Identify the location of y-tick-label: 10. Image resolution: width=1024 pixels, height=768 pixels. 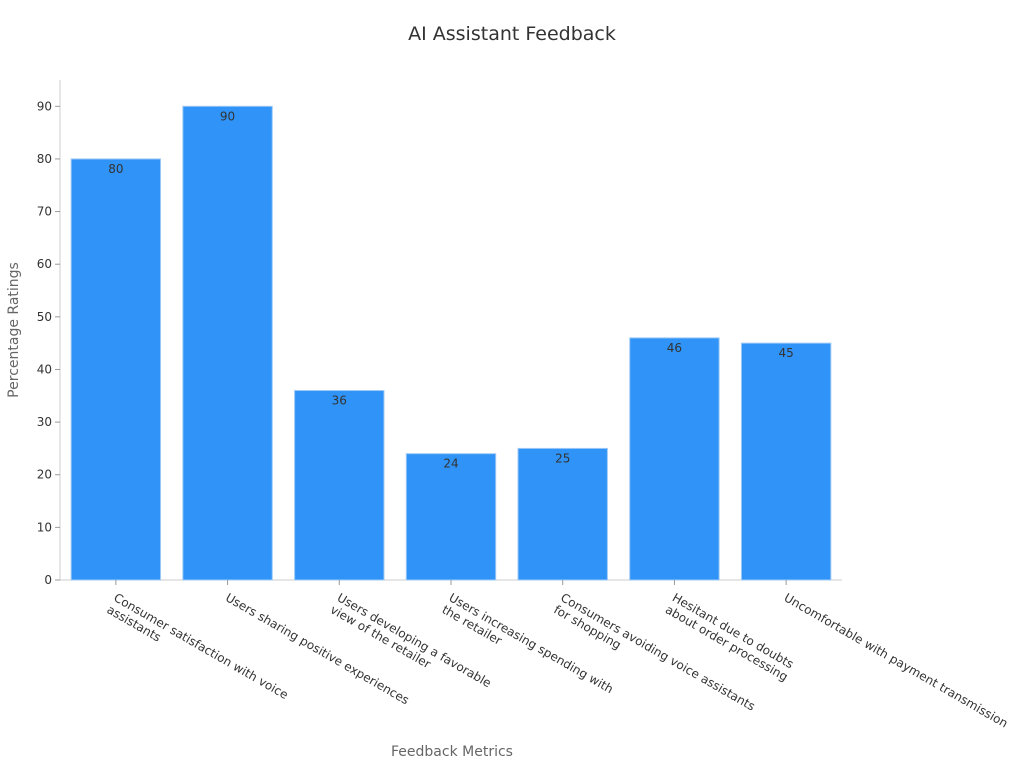
(44, 527).